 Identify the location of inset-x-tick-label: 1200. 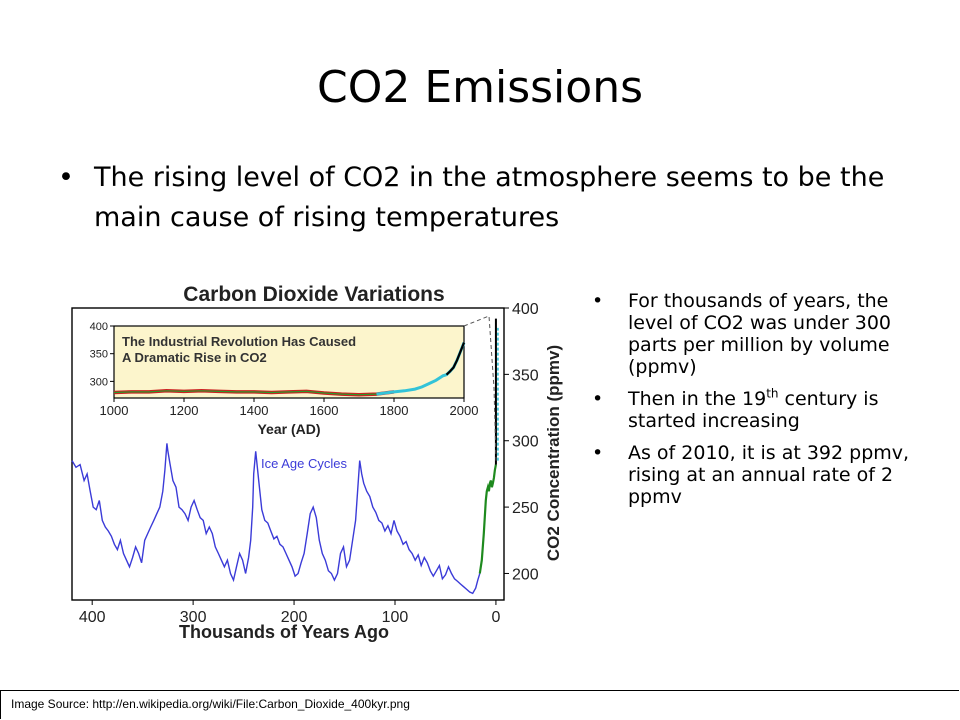
(184, 410).